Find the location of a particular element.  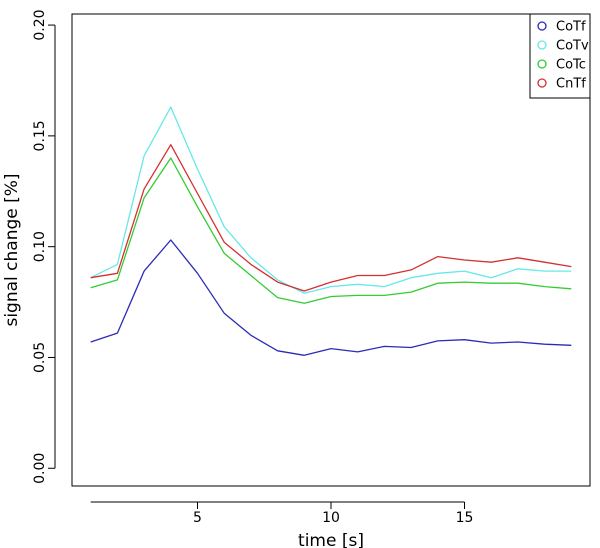

legend: CoTf CoTv CoTc CnTf is located at coordinates (560, 56).